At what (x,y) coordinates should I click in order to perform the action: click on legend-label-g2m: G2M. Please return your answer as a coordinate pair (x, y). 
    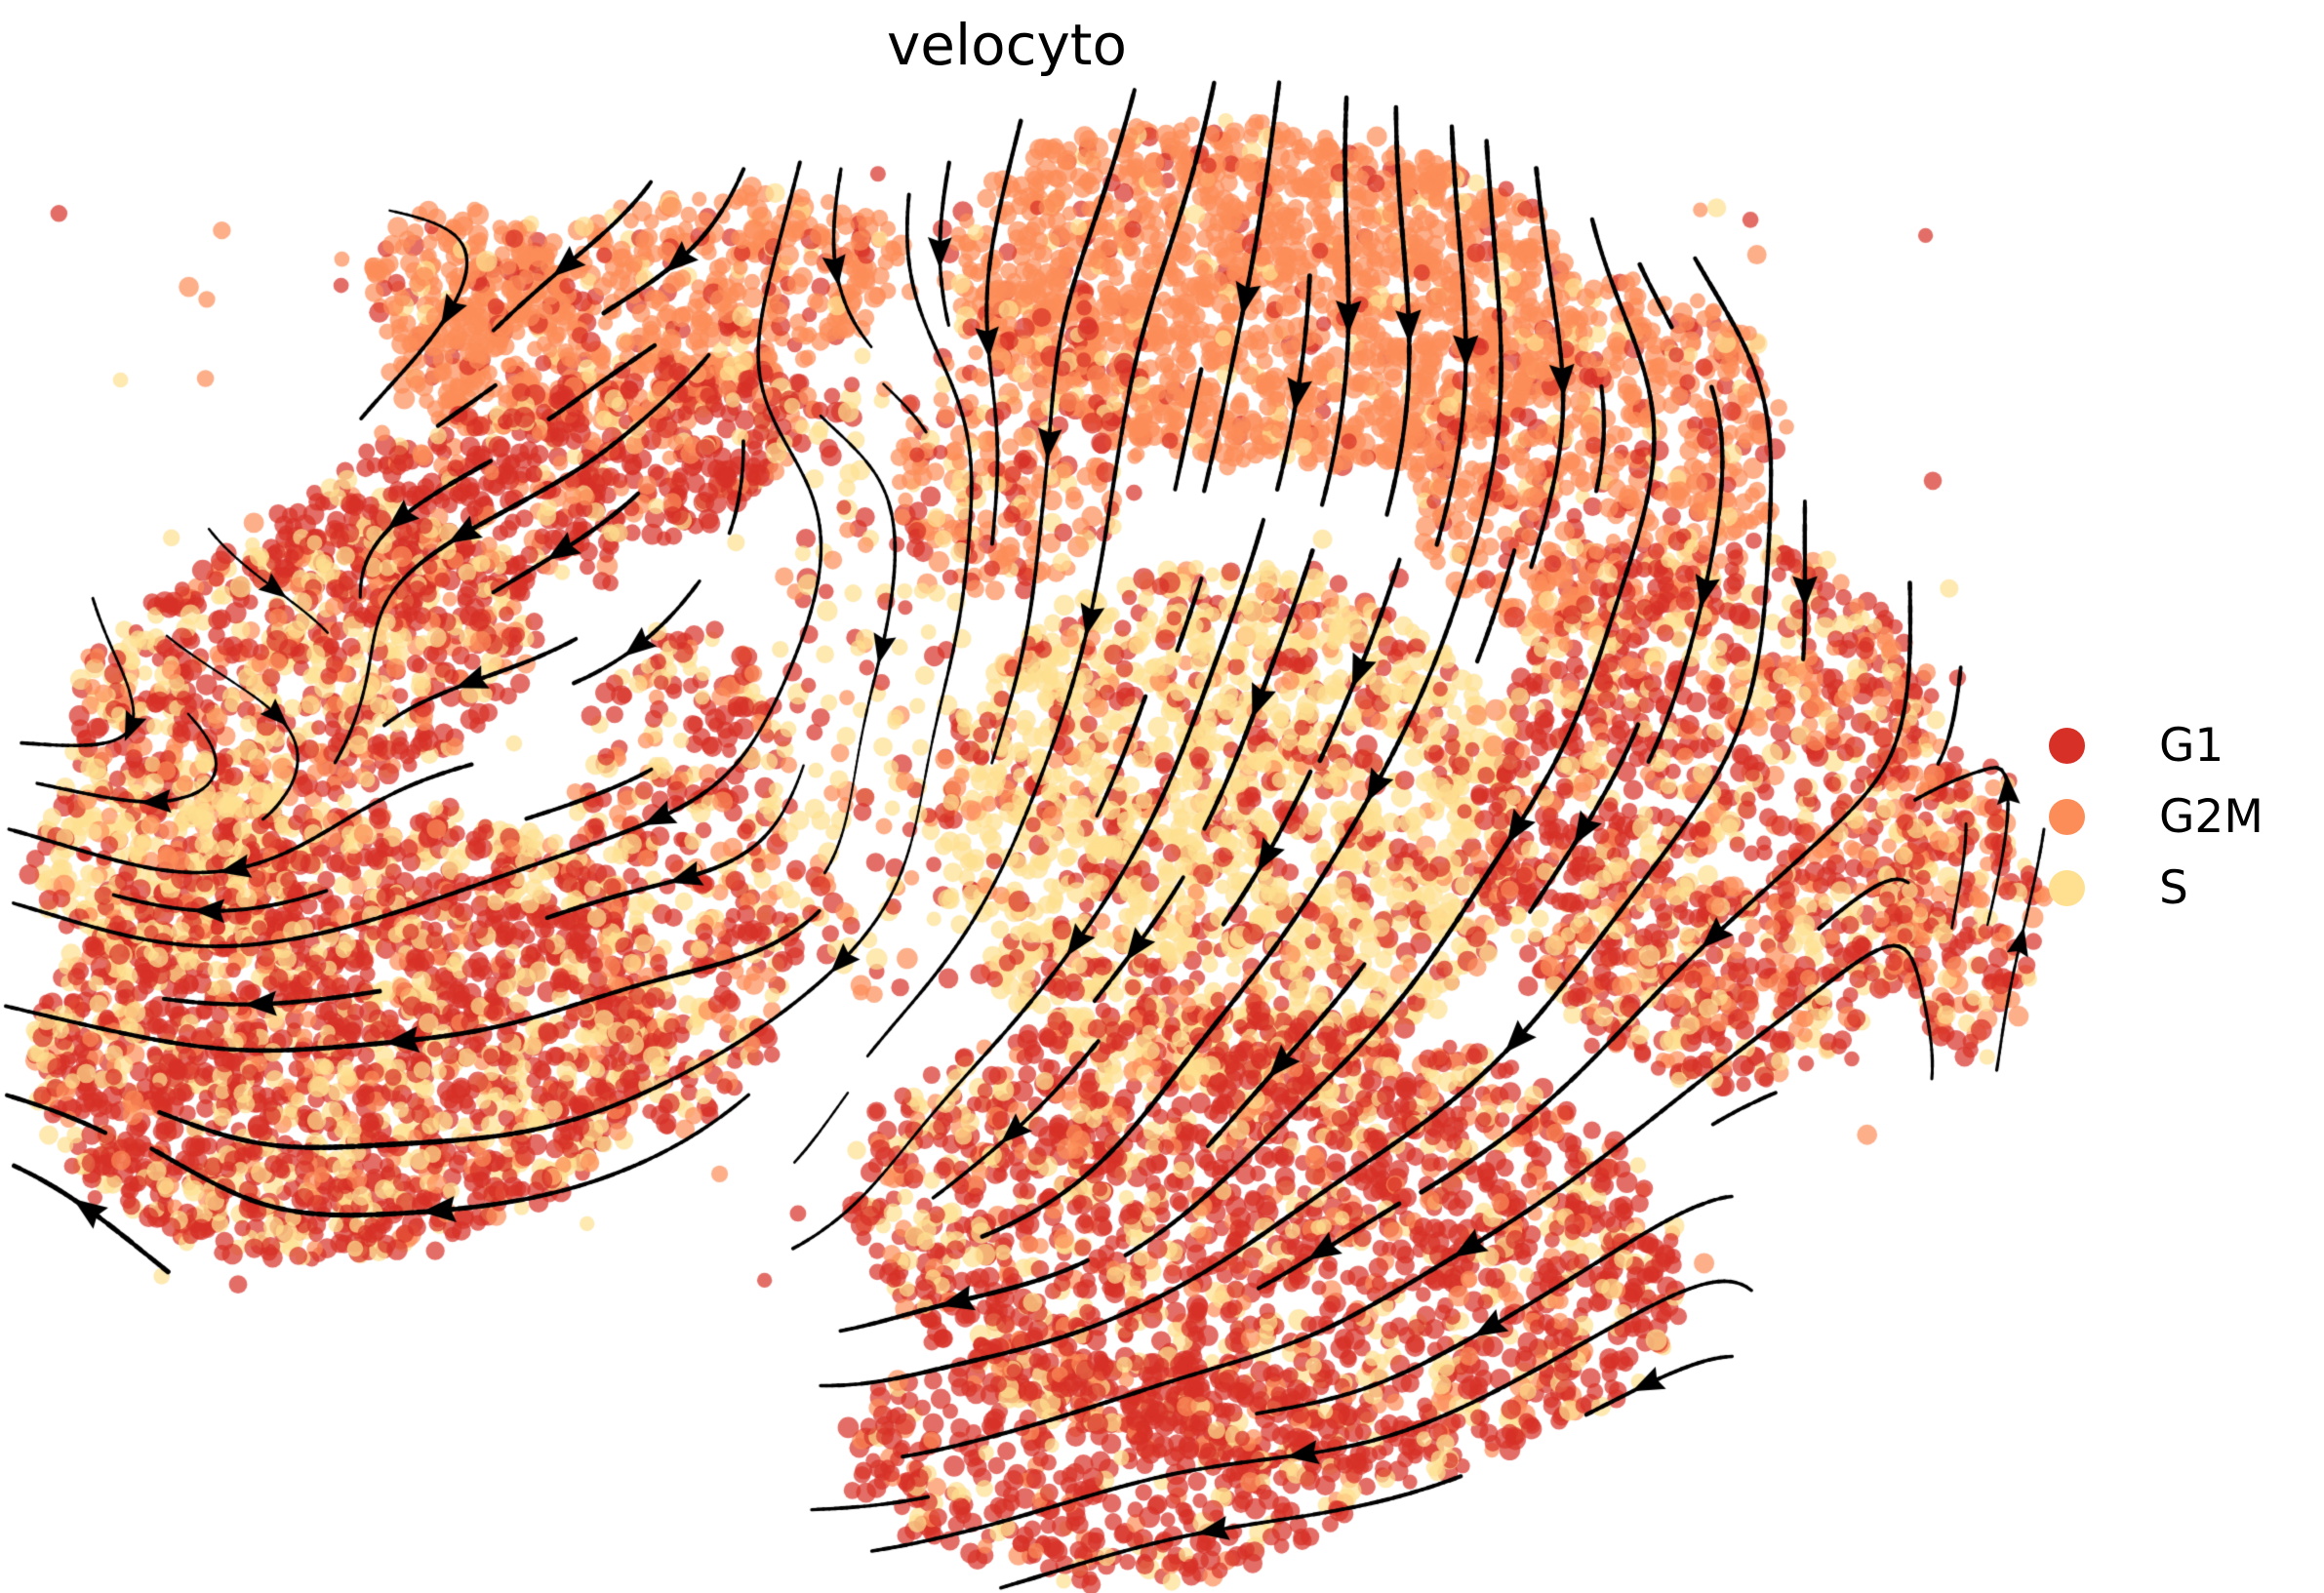
    Looking at the image, I should click on (2211, 816).